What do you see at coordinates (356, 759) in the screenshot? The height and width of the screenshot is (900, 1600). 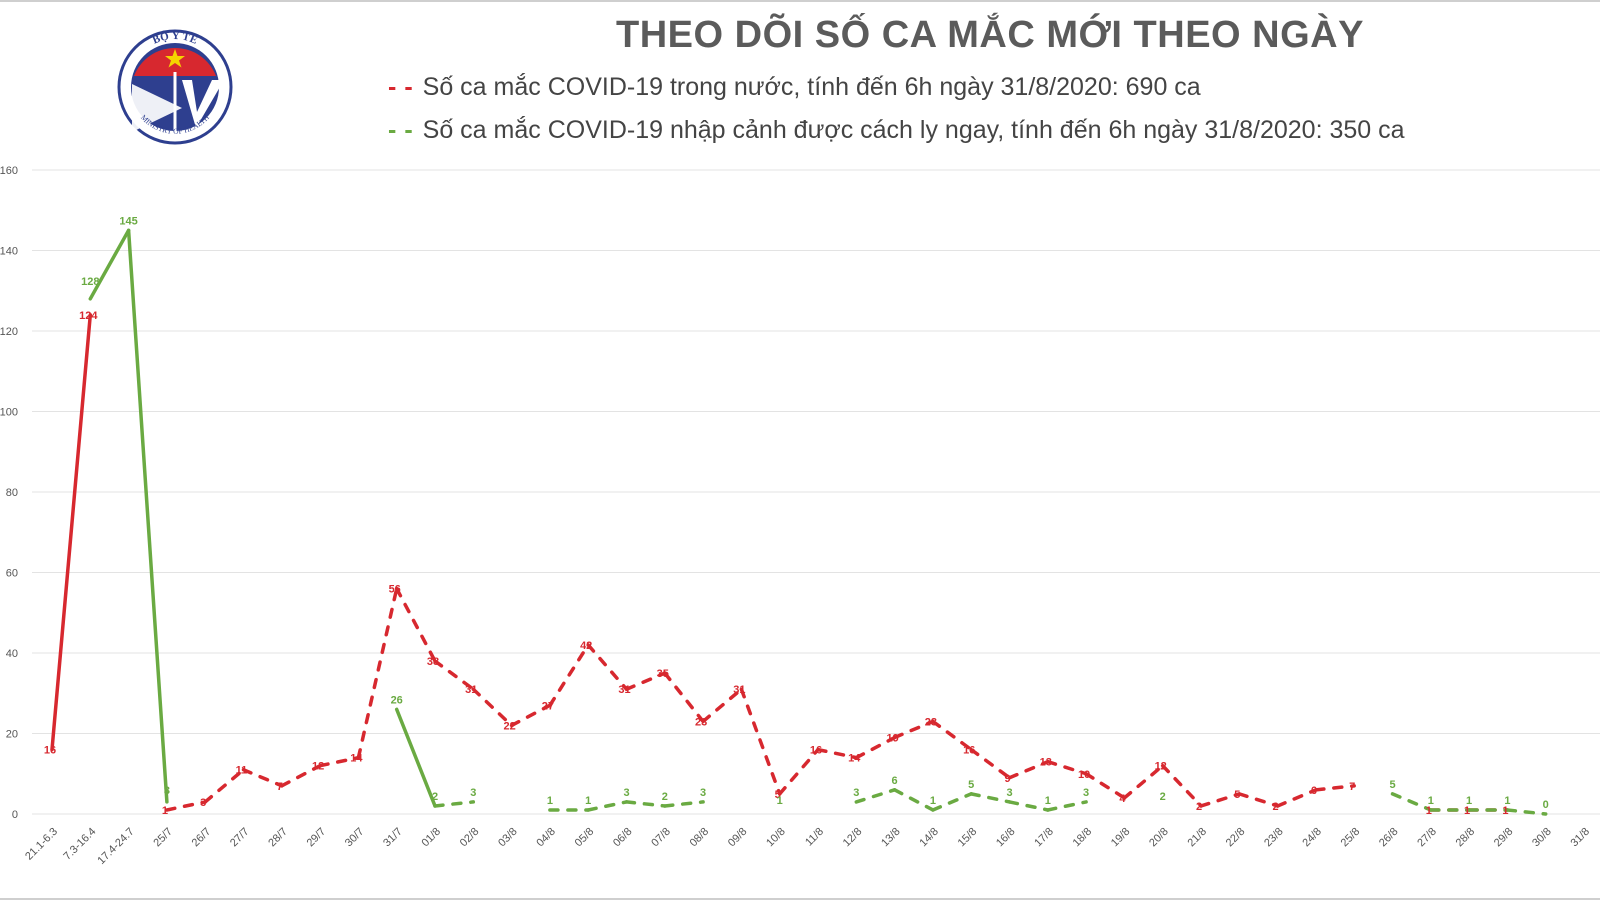 I see `data-label: 14` at bounding box center [356, 759].